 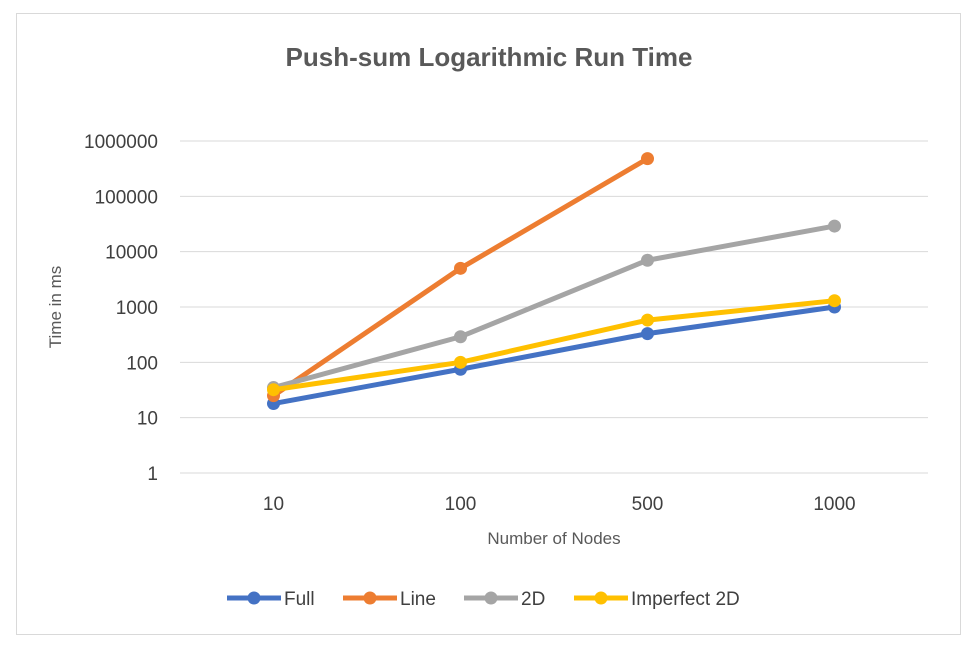 I want to click on chart-title: Push-sum Logarithmic Run Time, so click(x=489, y=57).